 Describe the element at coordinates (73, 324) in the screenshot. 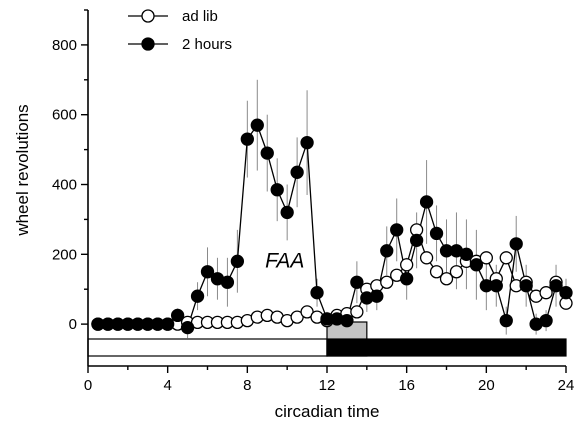

I see `y-tick-label: 0` at that location.